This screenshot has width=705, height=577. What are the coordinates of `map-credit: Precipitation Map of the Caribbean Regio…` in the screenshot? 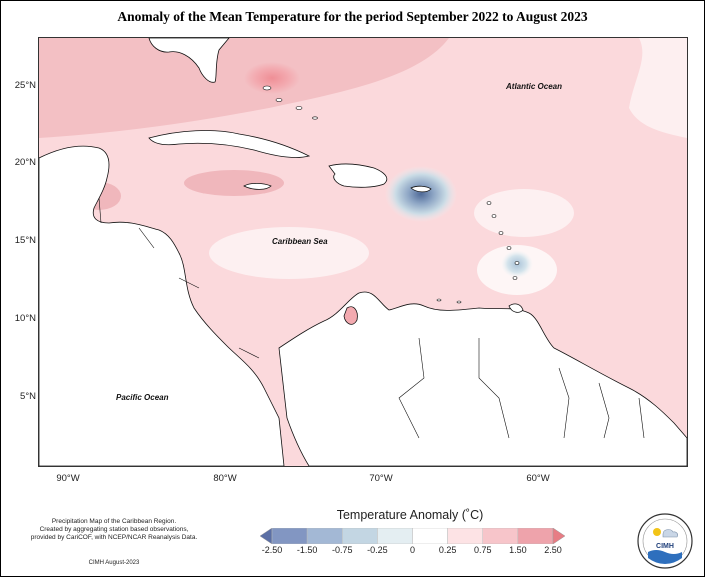 It's located at (114, 530).